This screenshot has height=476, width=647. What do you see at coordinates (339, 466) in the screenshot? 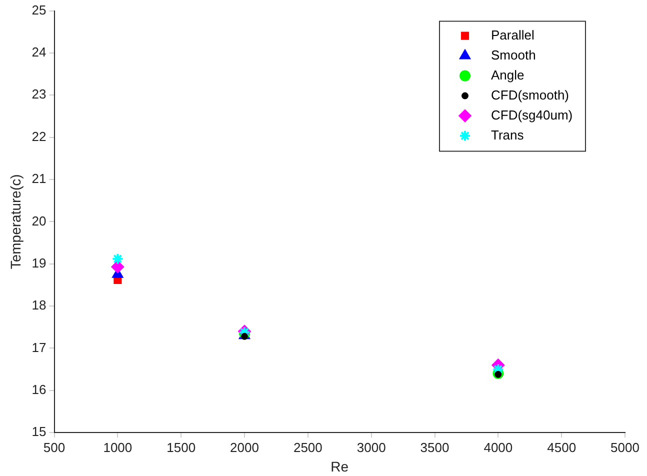
I see `x-axis-title: Re` at bounding box center [339, 466].